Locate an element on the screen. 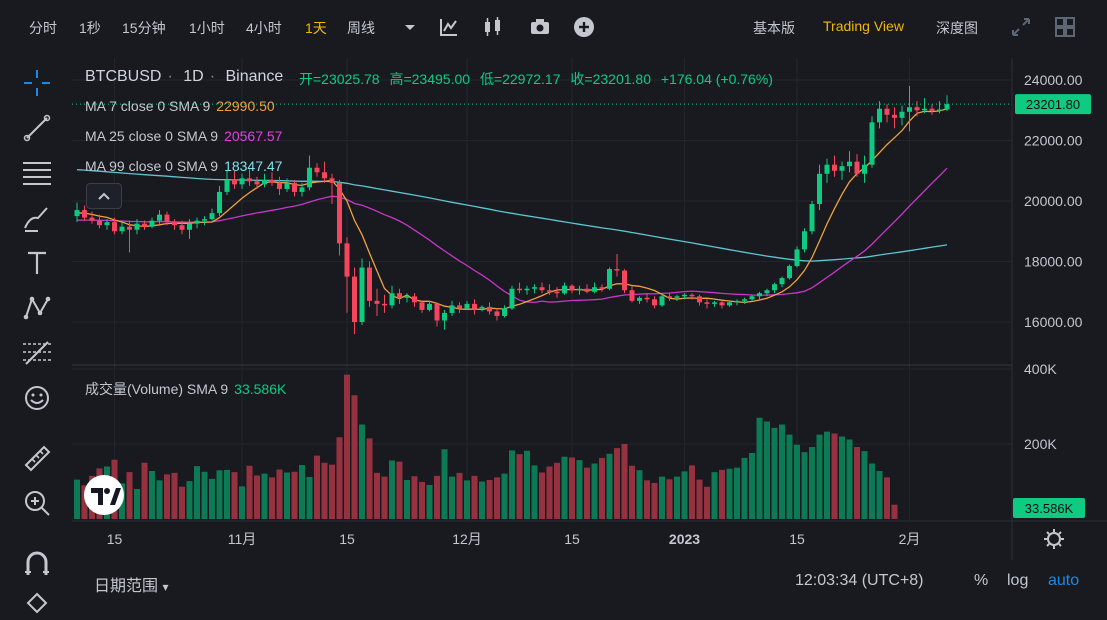 Image resolution: width=1107 pixels, height=620 pixels. camera-icon is located at coordinates (540, 27).